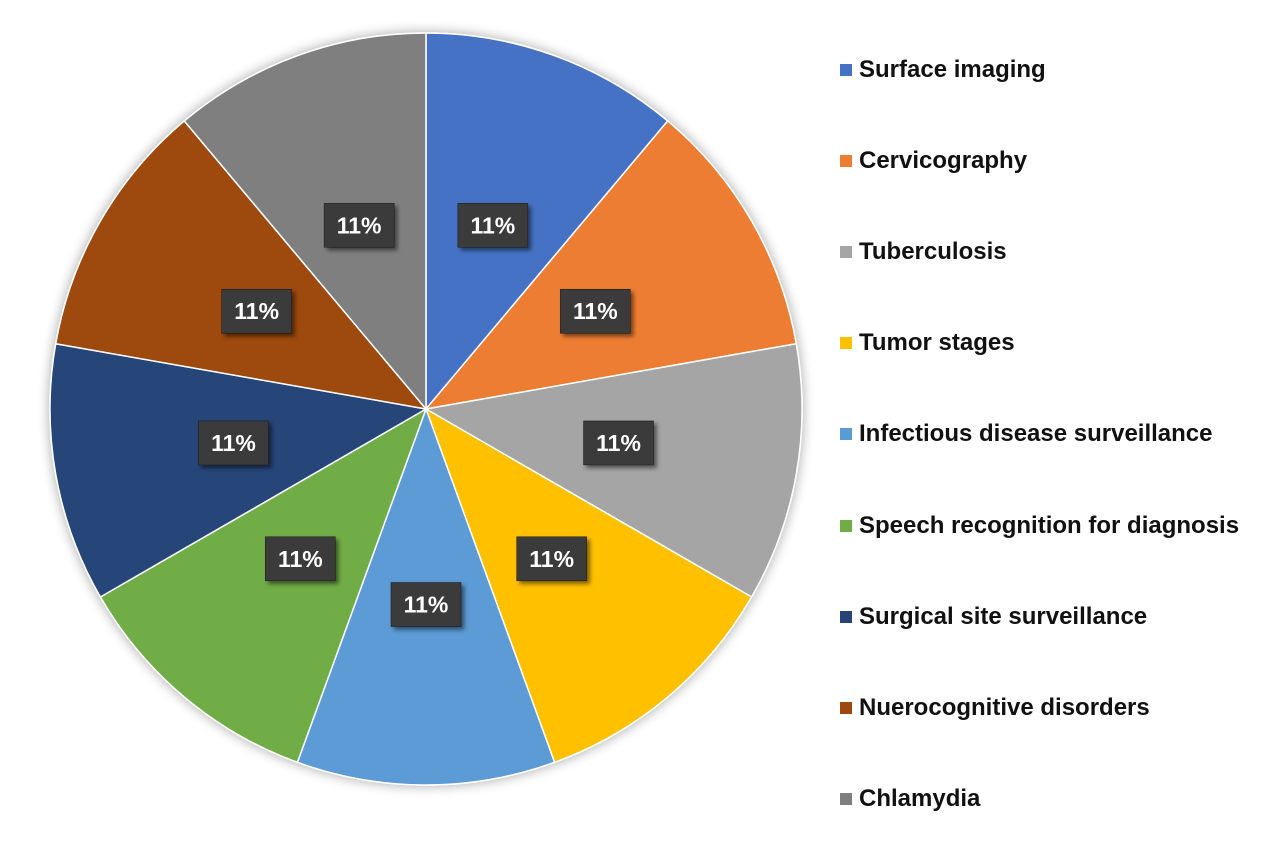 Image resolution: width=1280 pixels, height=845 pixels. What do you see at coordinates (1060, 251) in the screenshot?
I see `legend-item: Tuberculosis` at bounding box center [1060, 251].